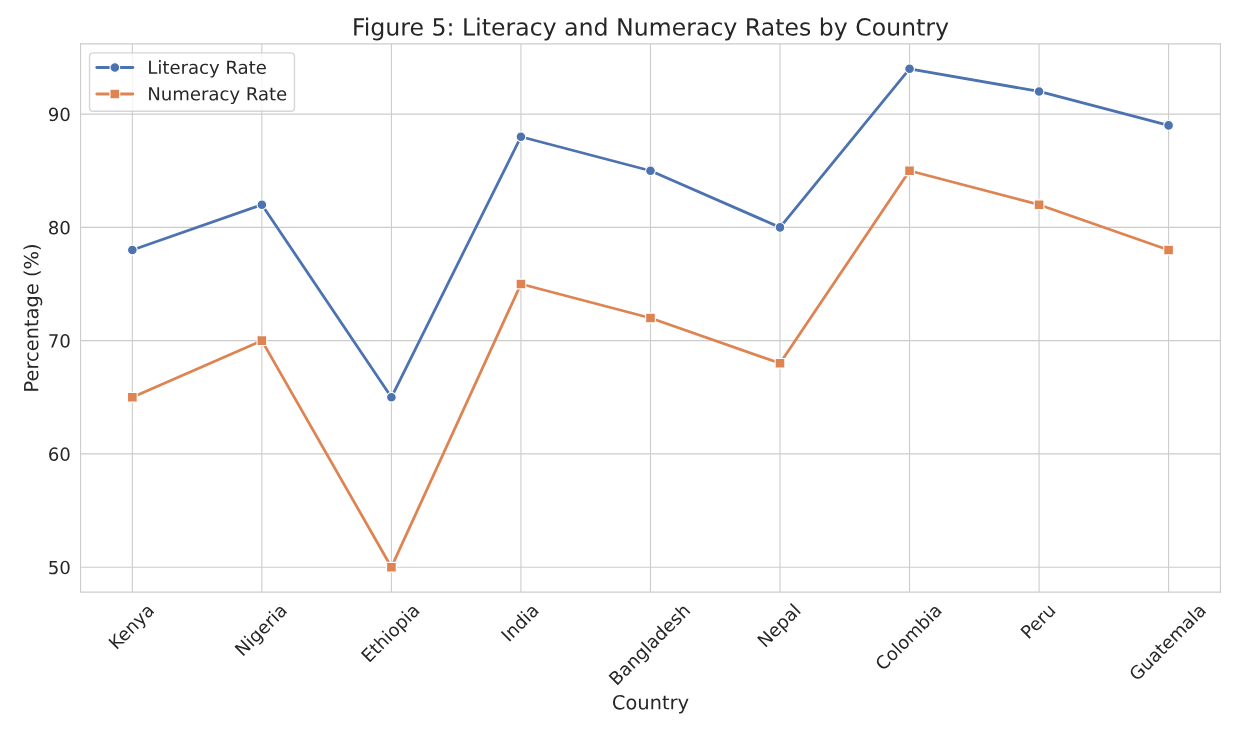  What do you see at coordinates (59, 114) in the screenshot?
I see `y-tick-label: 90` at bounding box center [59, 114].